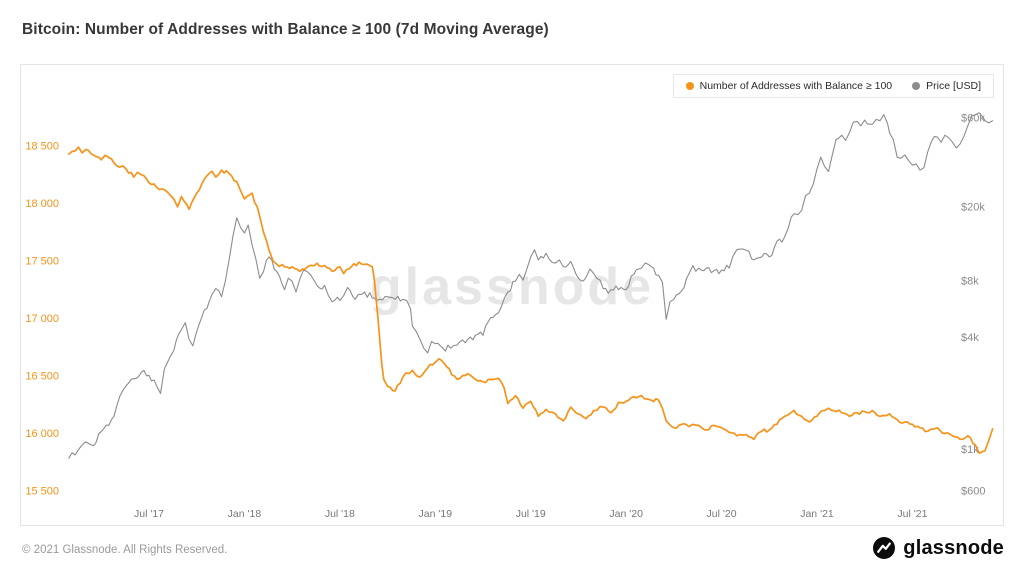 The height and width of the screenshot is (576, 1024). What do you see at coordinates (953, 547) in the screenshot?
I see `glassnode-logo-text: glassnode` at bounding box center [953, 547].